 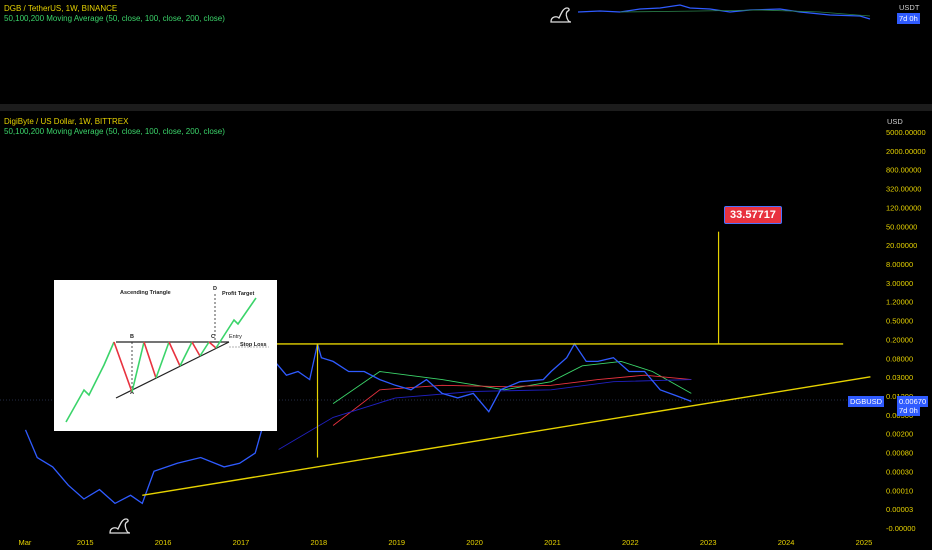 I want to click on top-ma-line, so click(x=745, y=13).